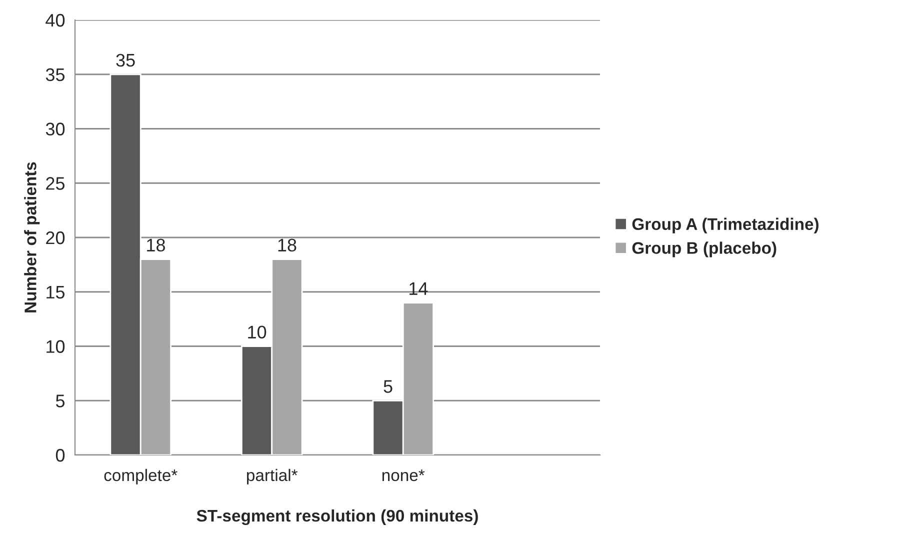  I want to click on y-tick-label: 0, so click(60, 455).